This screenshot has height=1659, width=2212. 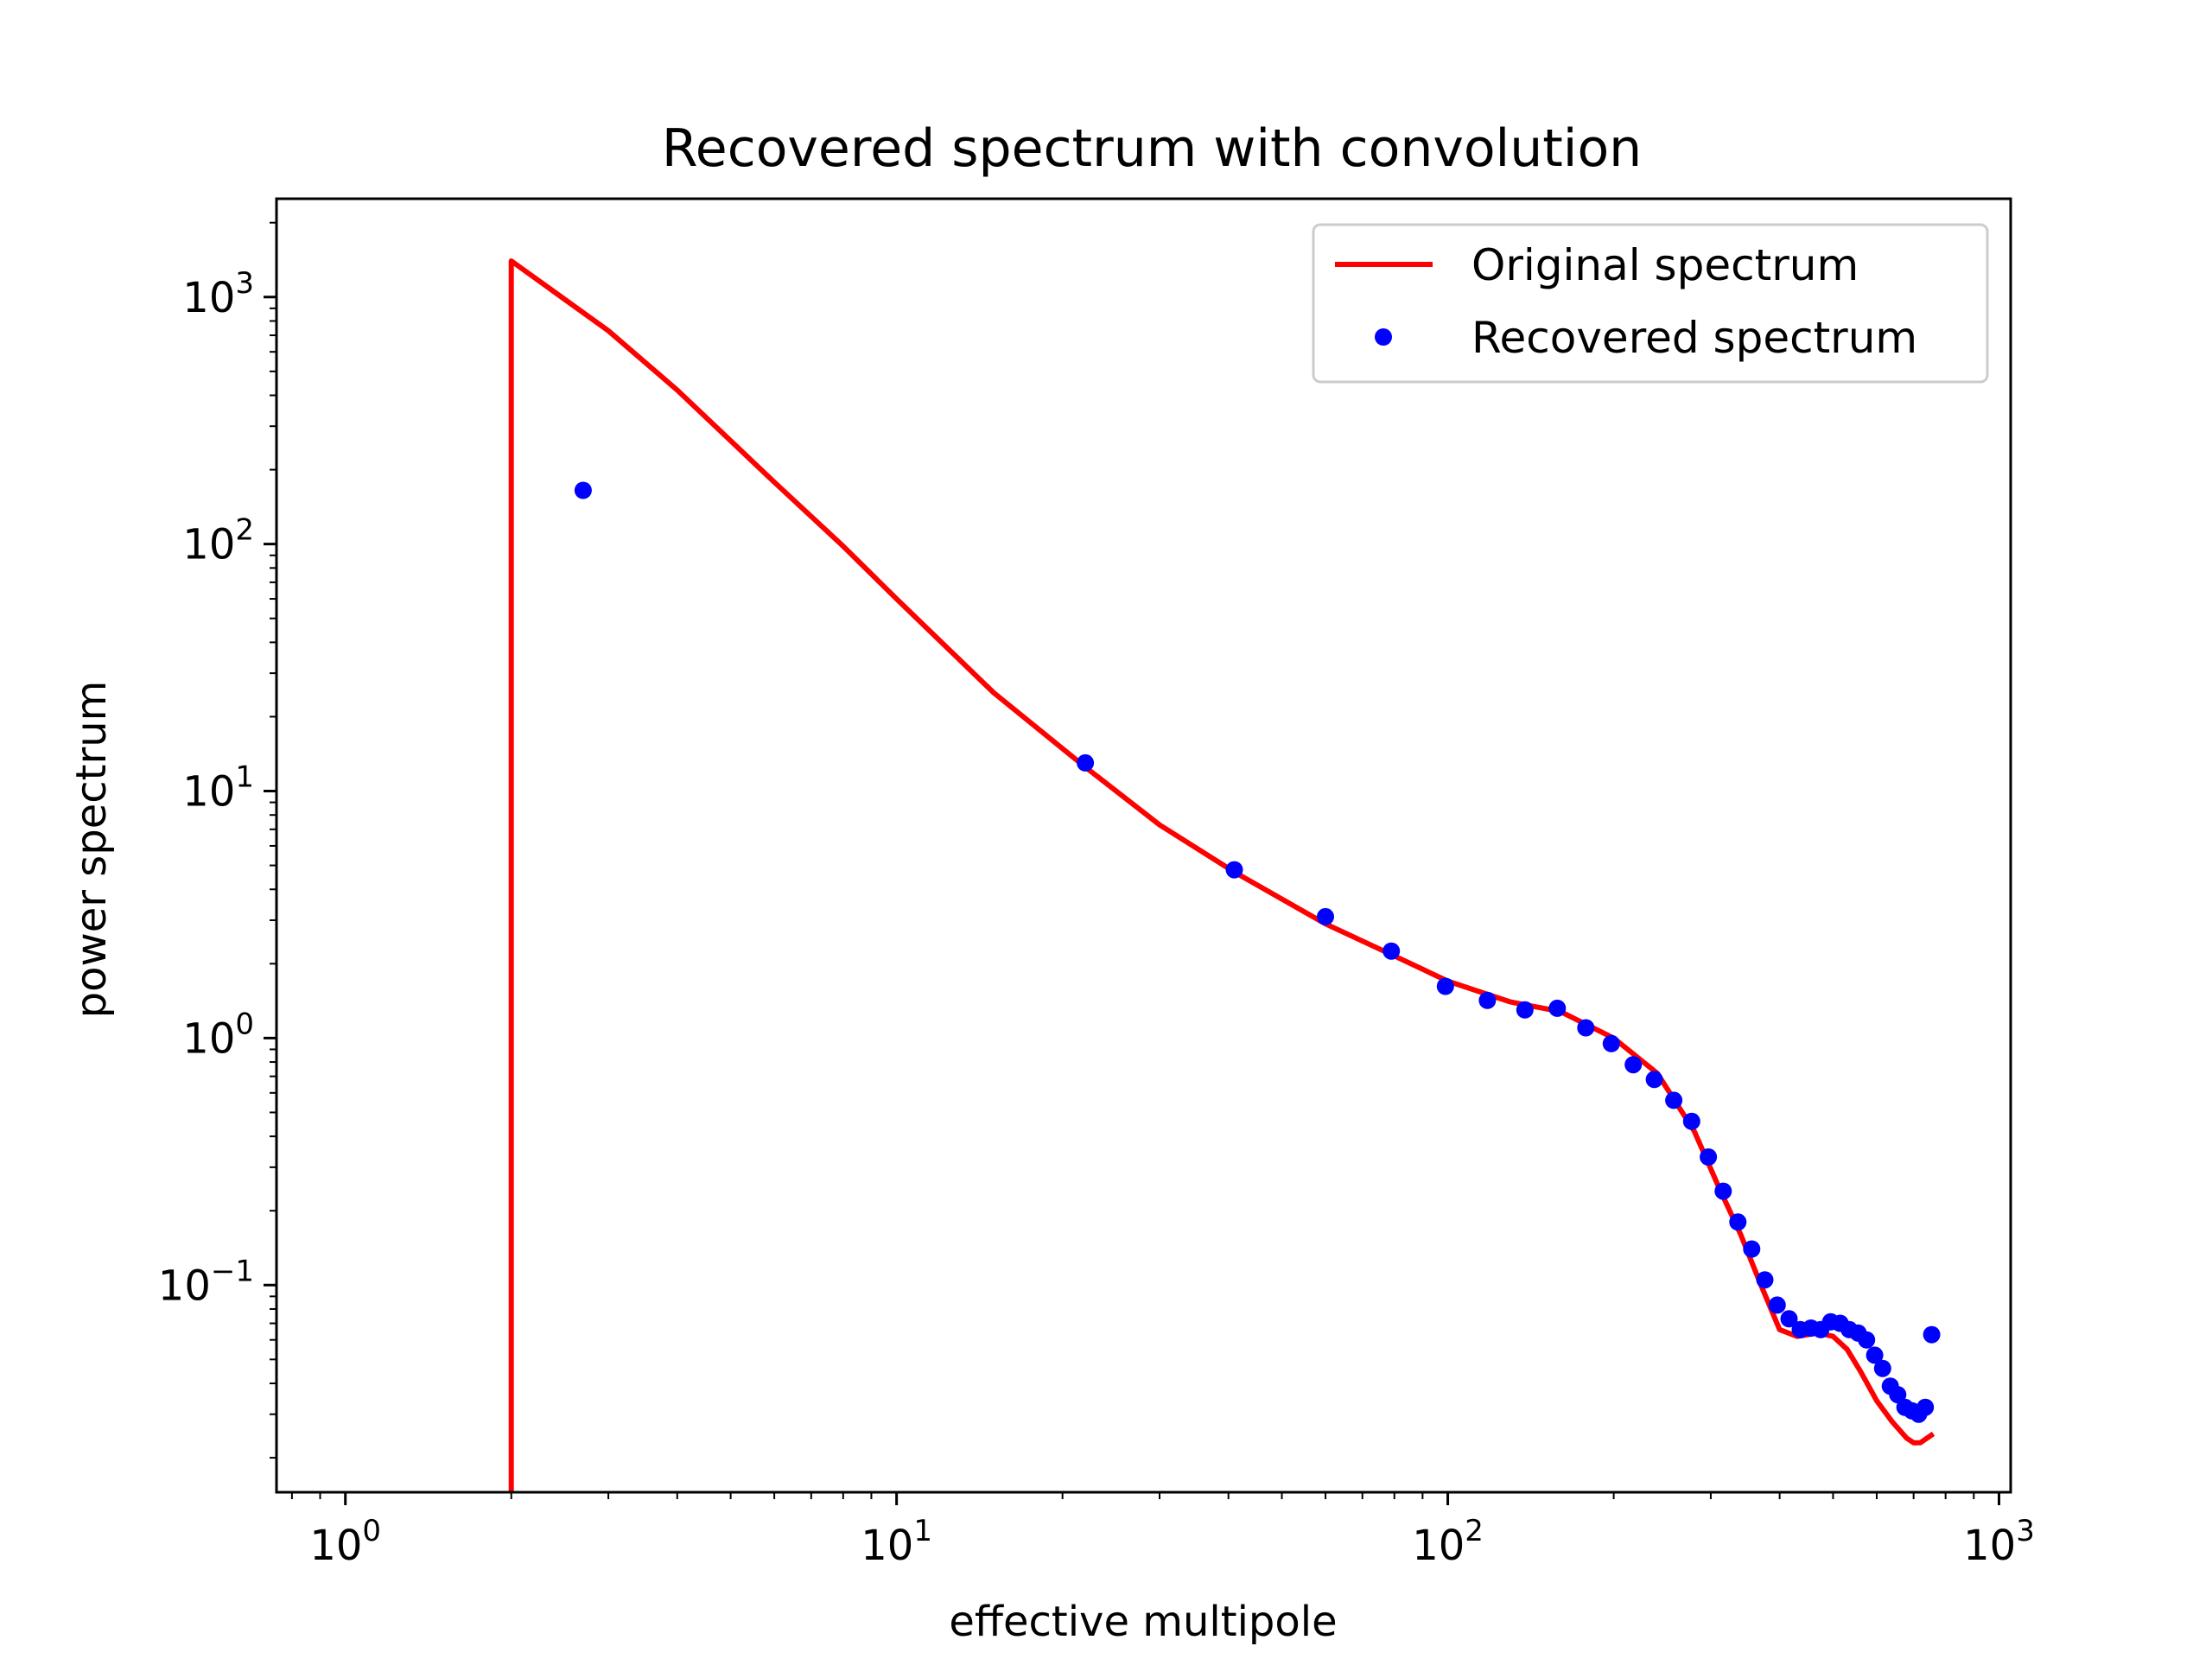 What do you see at coordinates (1665, 265) in the screenshot?
I see `legend-label-original-spectrum: Original spectrum` at bounding box center [1665, 265].